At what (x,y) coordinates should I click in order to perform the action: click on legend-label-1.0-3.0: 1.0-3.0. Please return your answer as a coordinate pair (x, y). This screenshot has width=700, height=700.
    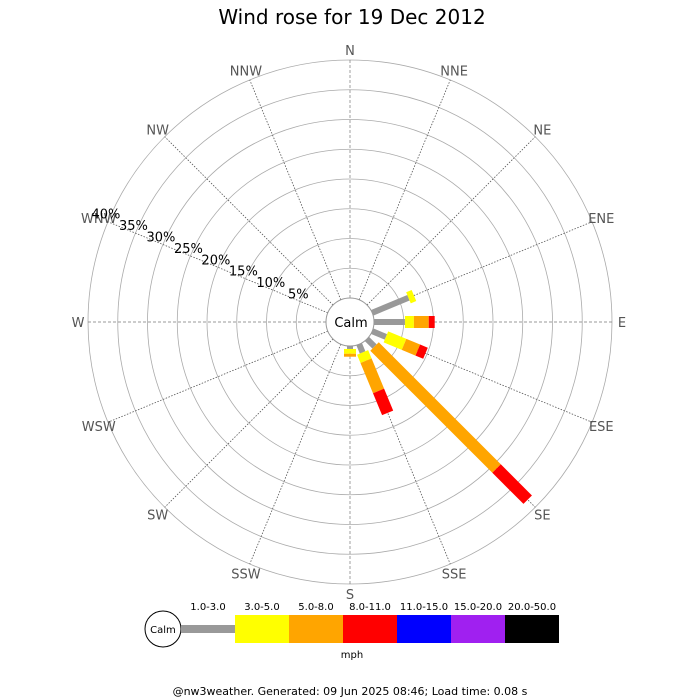
    Looking at the image, I should click on (207, 607).